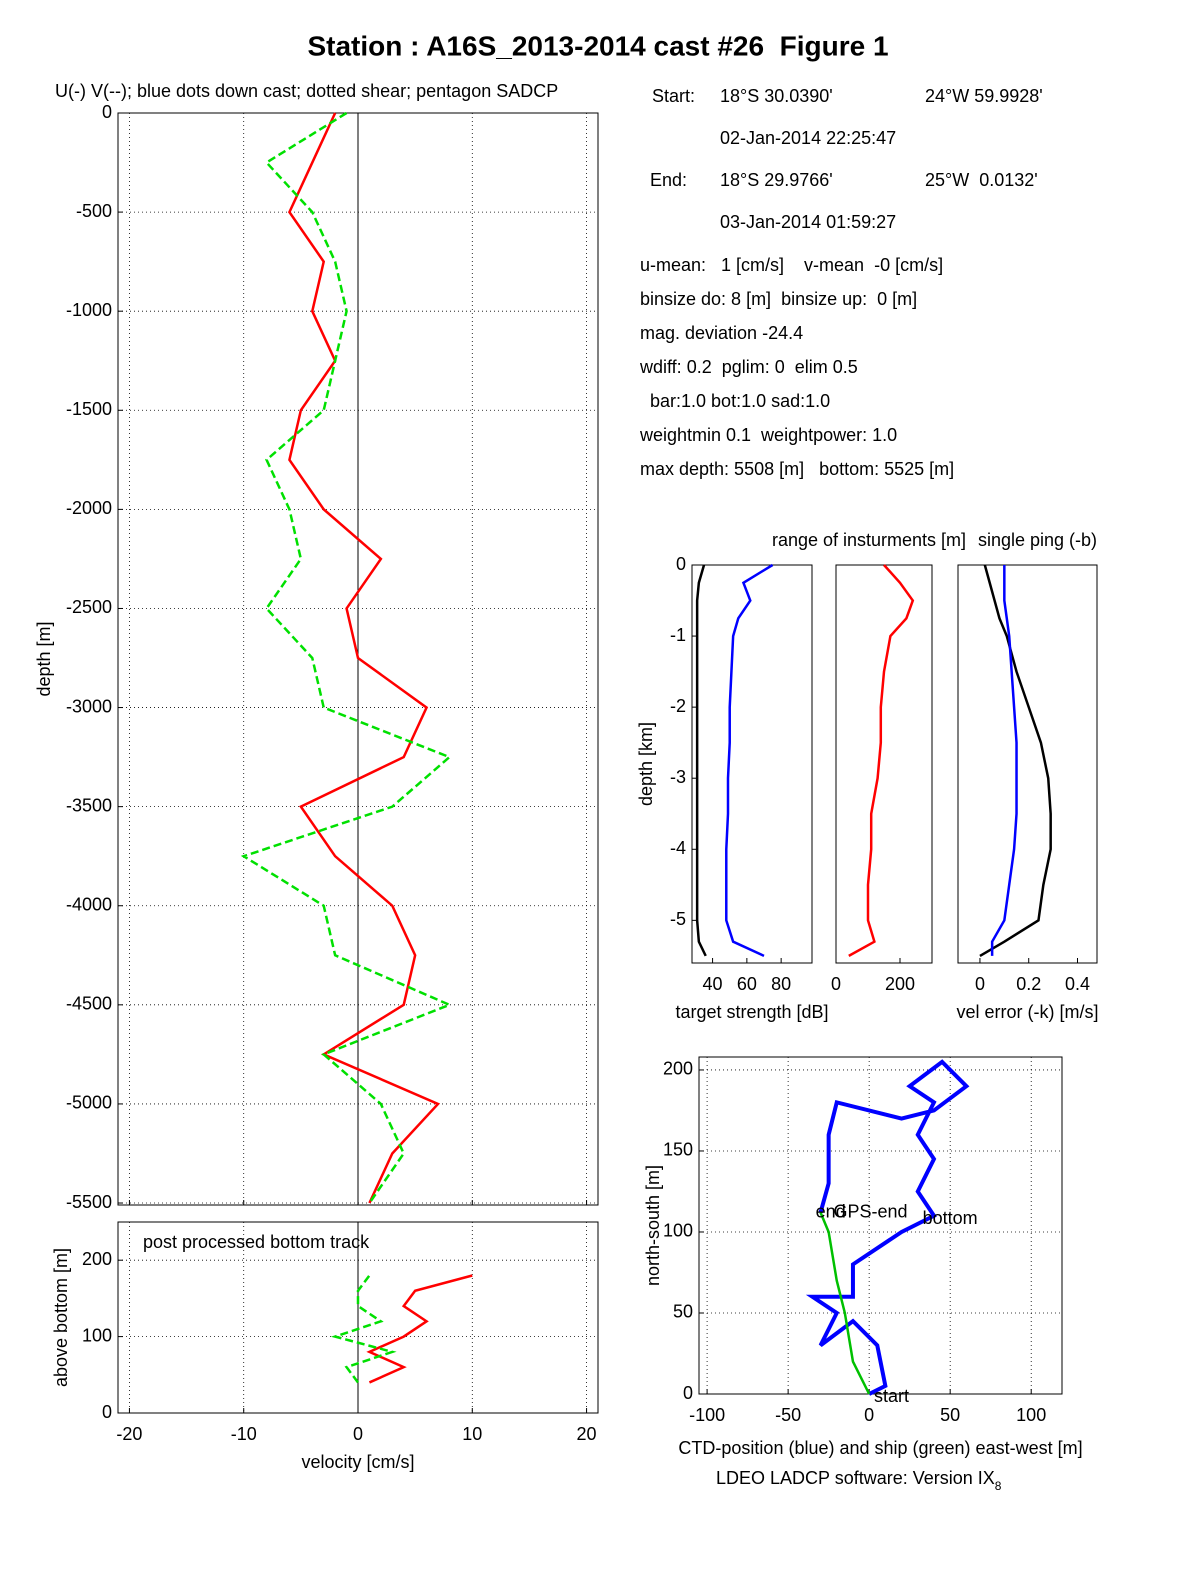 This screenshot has width=1200, height=1576. Describe the element at coordinates (808, 138) in the screenshot. I see `info-text: 02-Jan-2014 22:25:47` at that location.